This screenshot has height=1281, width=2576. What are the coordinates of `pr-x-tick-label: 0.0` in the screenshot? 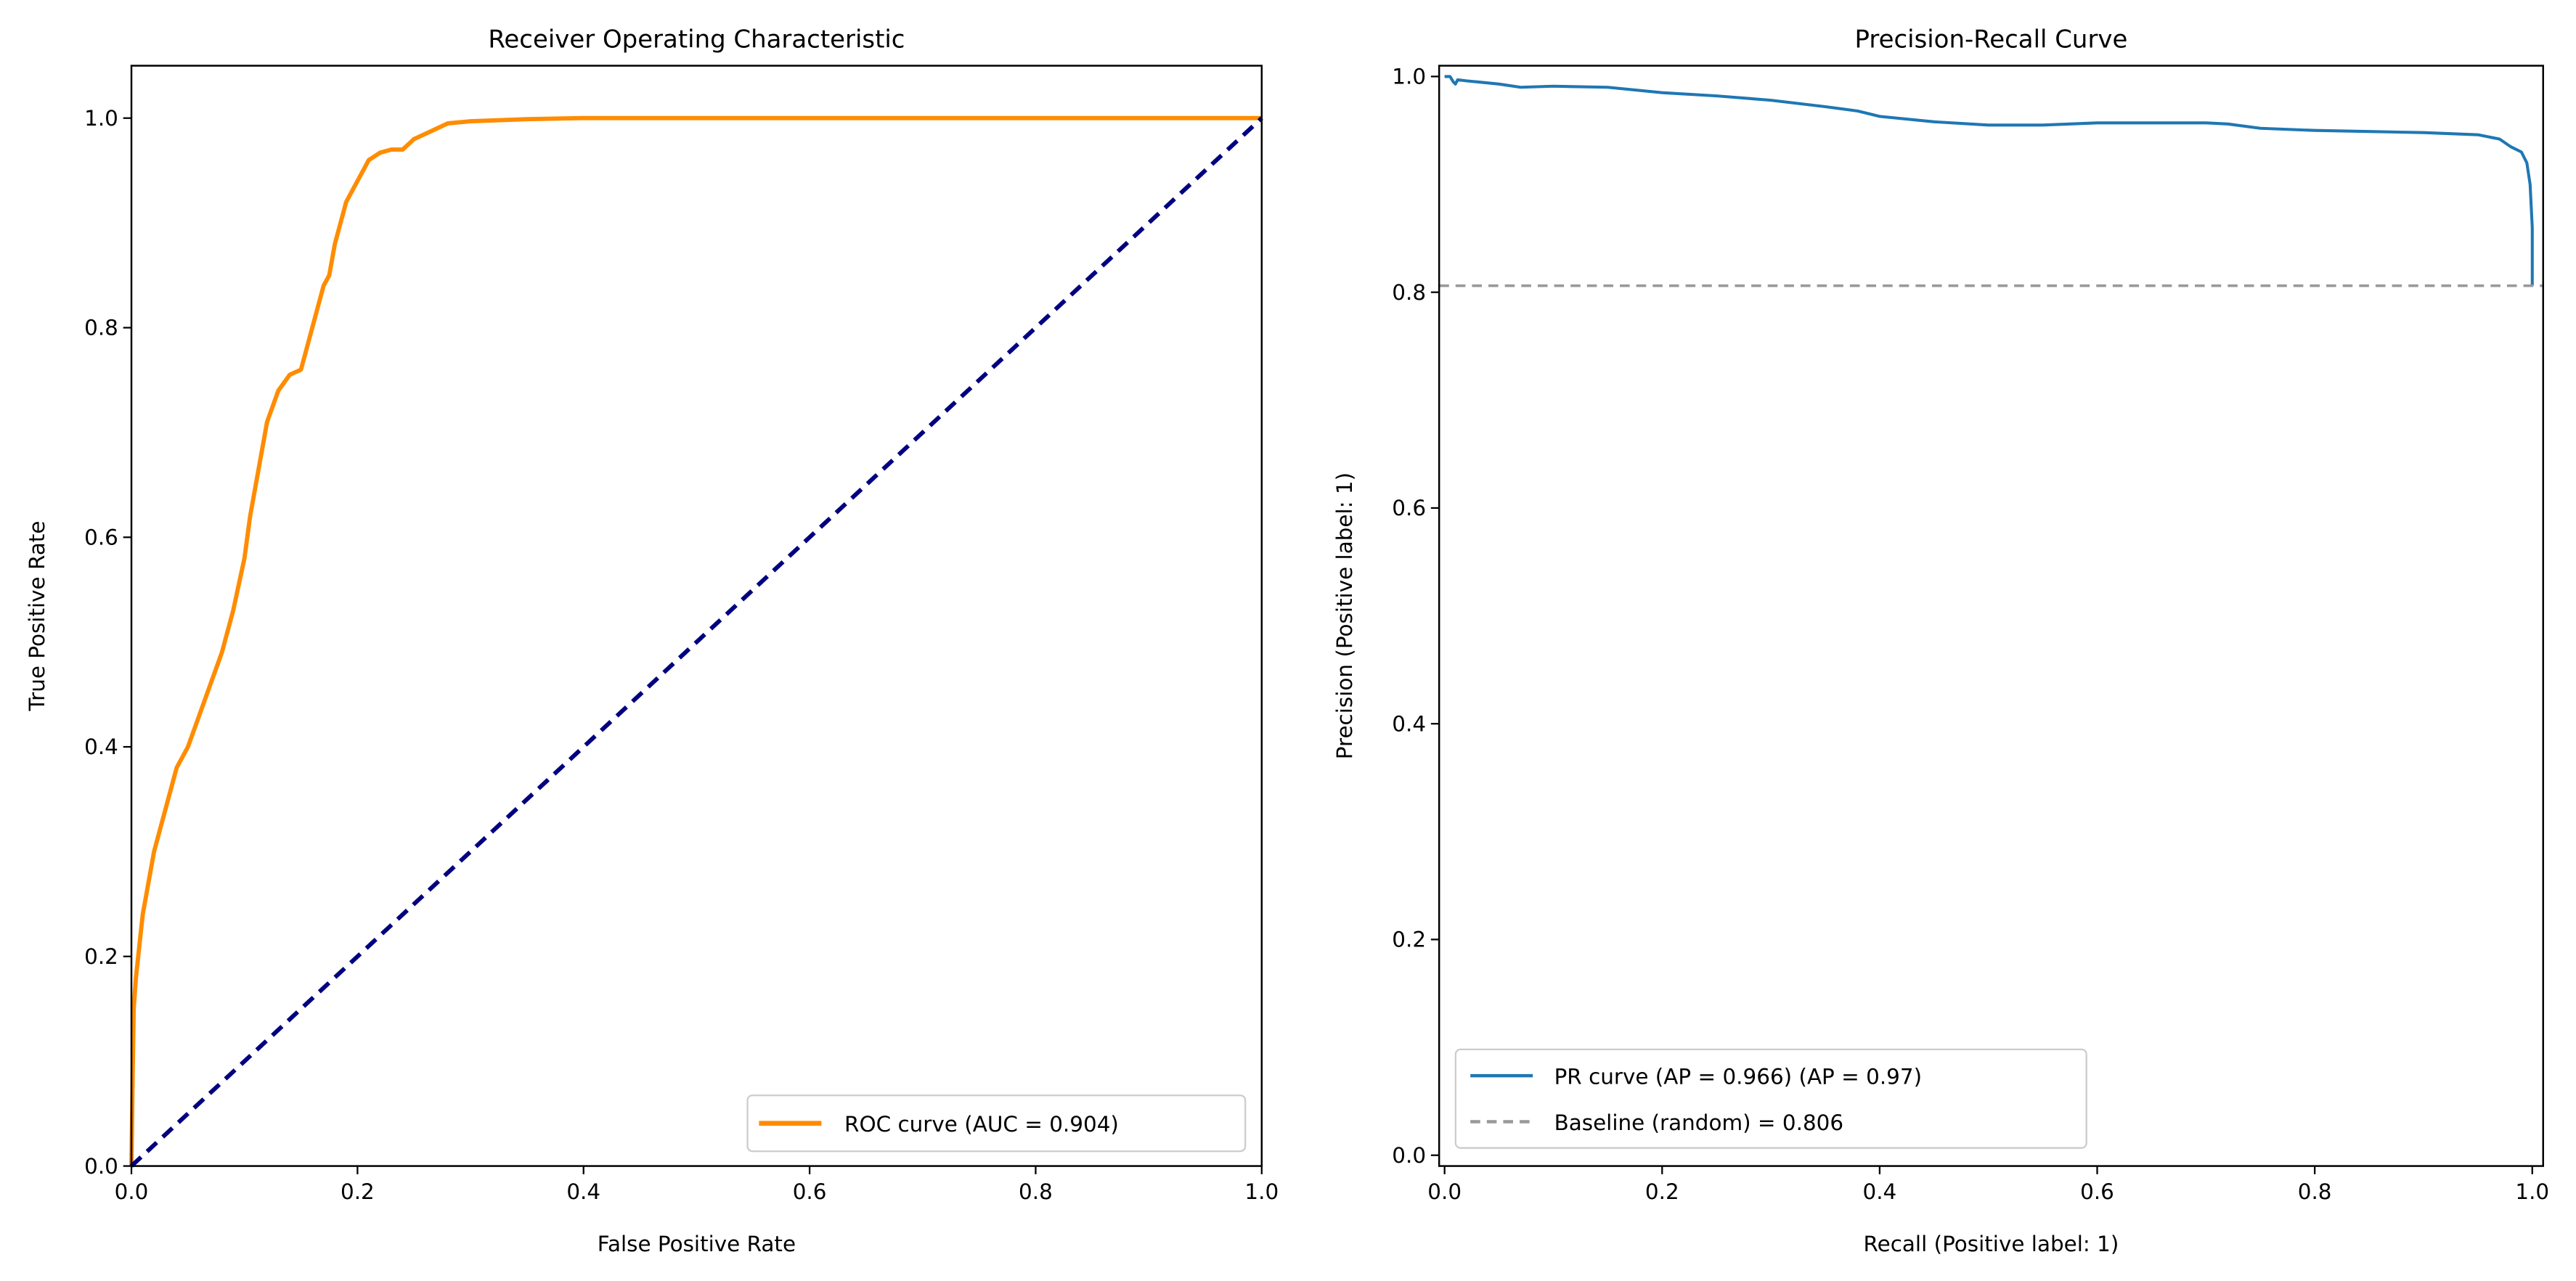 It's located at (1444, 1191).